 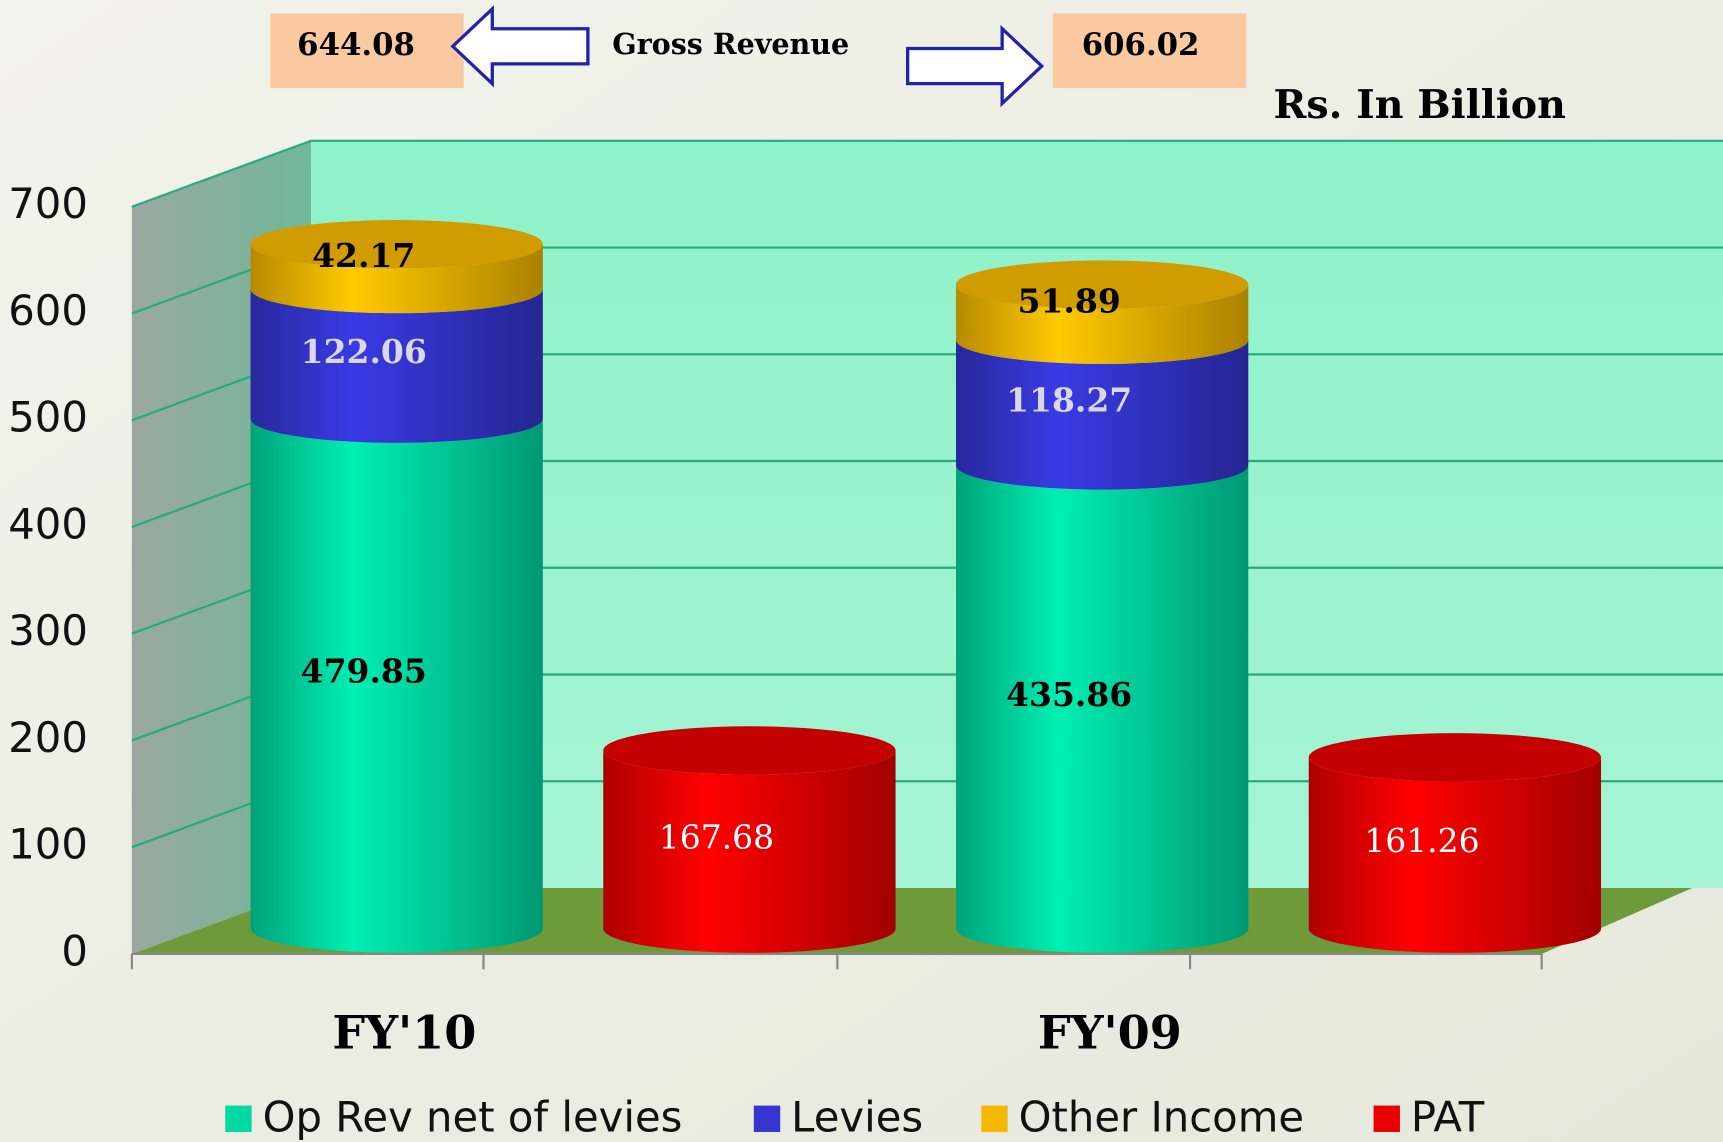 What do you see at coordinates (1421, 840) in the screenshot?
I see `value-label: 161.26` at bounding box center [1421, 840].